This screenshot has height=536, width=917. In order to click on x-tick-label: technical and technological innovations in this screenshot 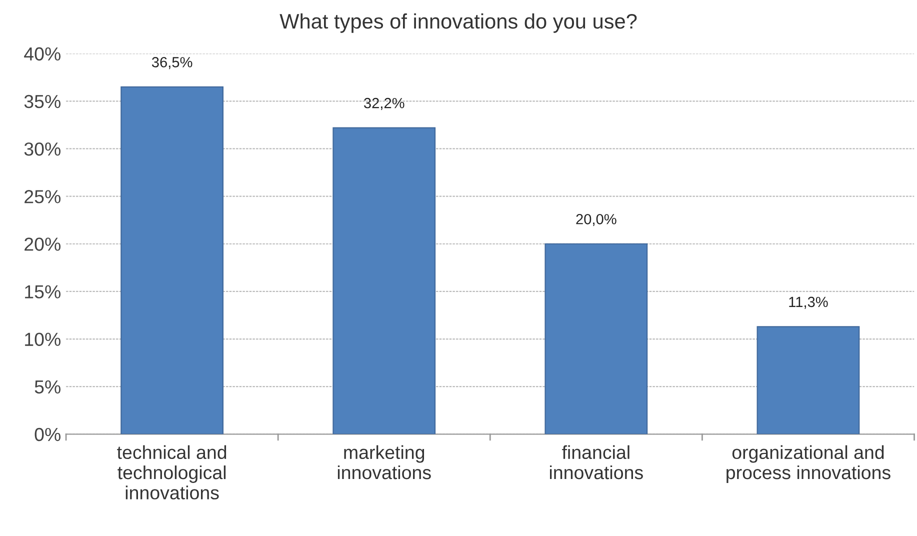, I will do `click(171, 472)`.